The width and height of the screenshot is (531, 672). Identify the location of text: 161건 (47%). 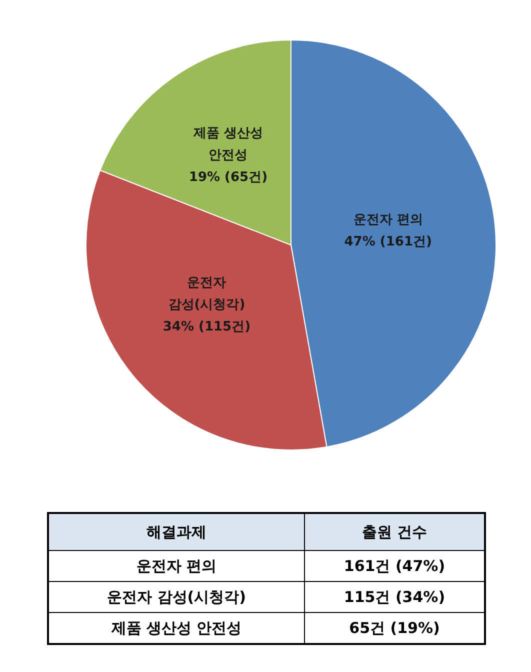
(394, 566).